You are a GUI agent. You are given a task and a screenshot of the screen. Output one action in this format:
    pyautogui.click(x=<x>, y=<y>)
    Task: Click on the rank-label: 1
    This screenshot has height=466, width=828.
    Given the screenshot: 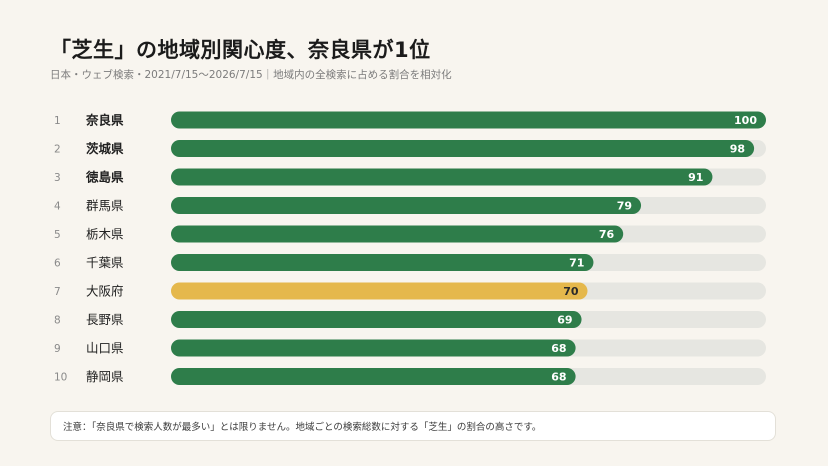 What is the action you would take?
    pyautogui.click(x=57, y=121)
    